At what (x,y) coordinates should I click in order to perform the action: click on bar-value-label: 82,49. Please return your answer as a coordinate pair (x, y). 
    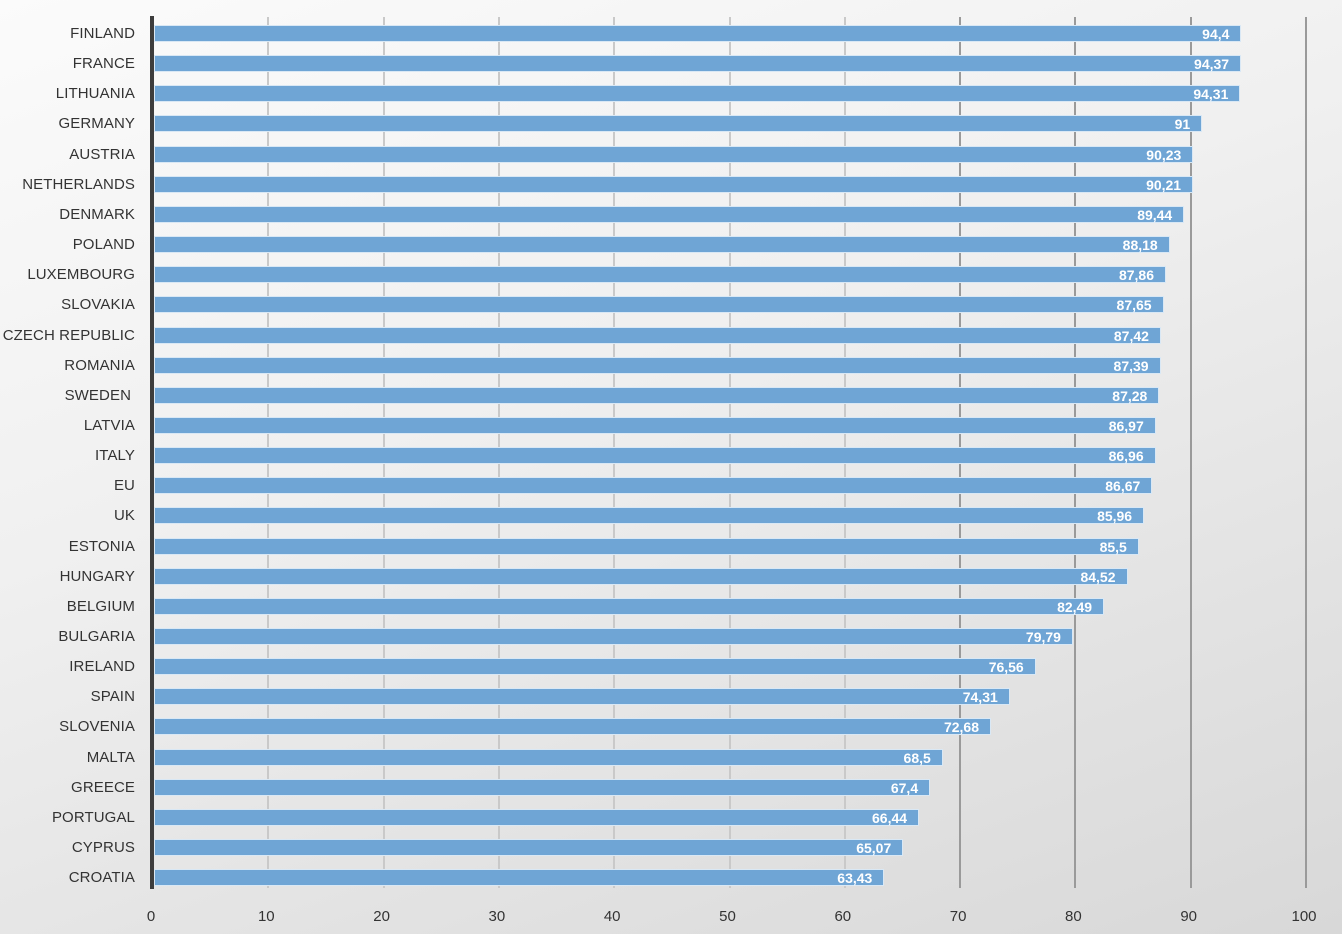
    Looking at the image, I should click on (1075, 606).